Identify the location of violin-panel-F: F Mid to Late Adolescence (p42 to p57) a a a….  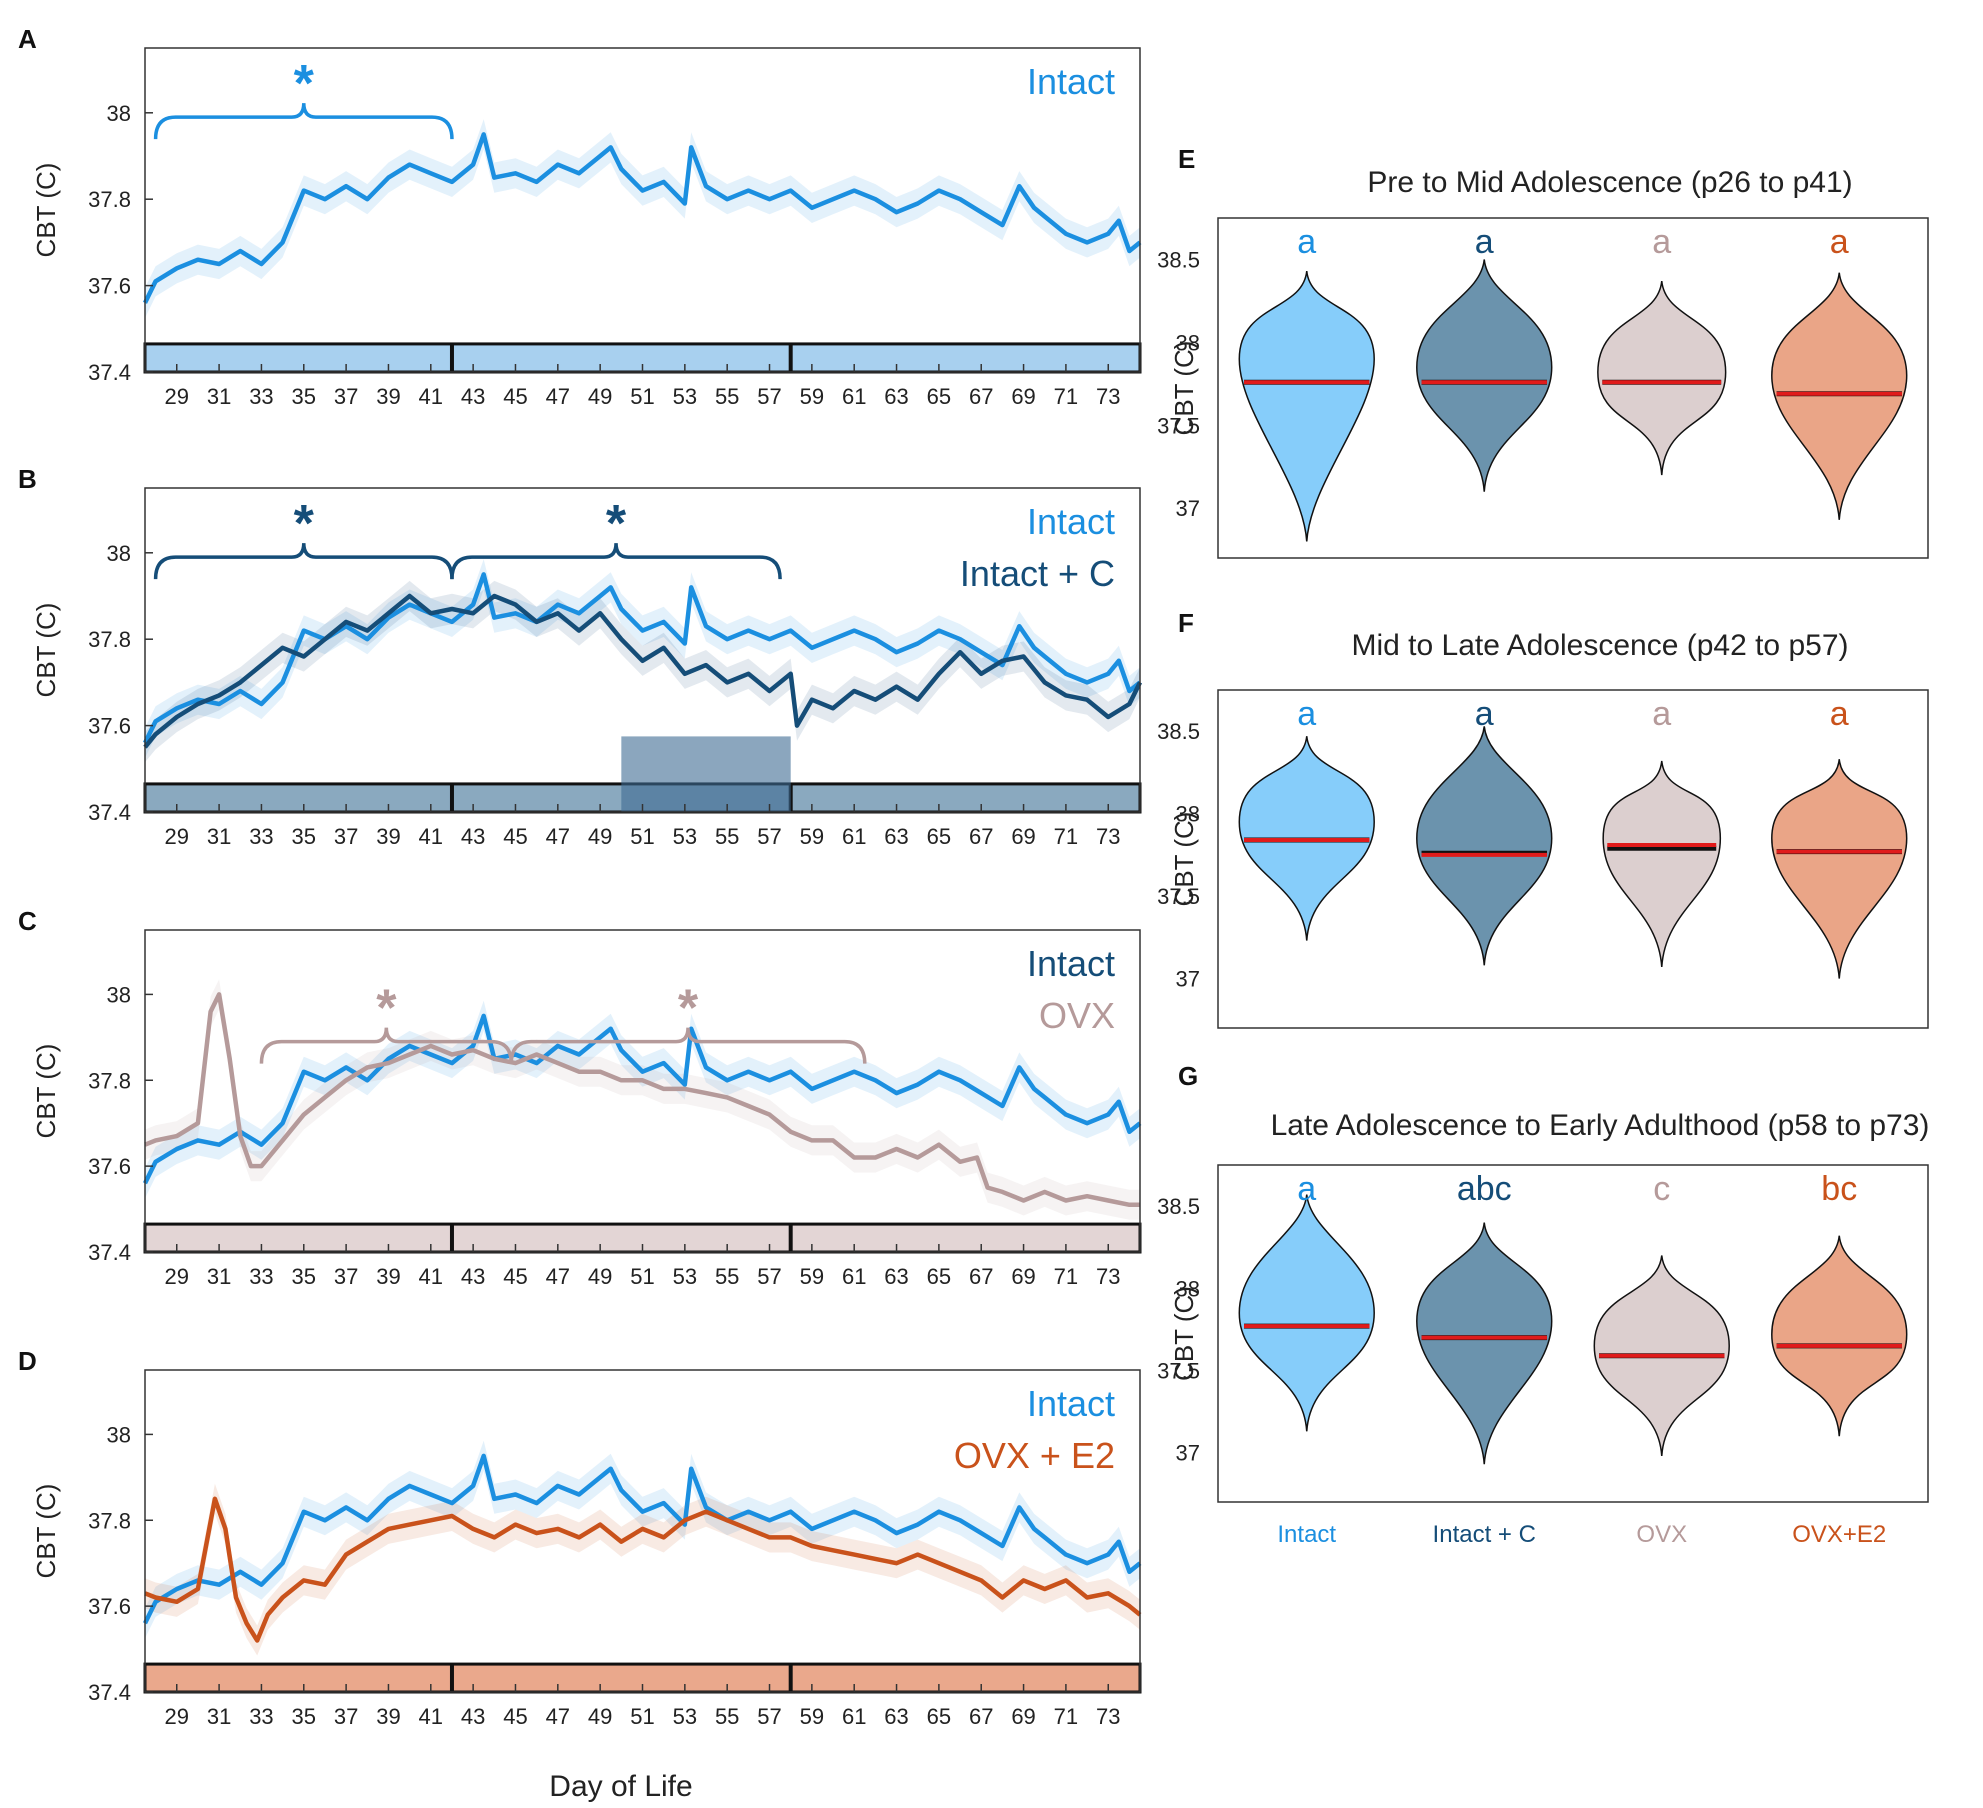
(1543, 818).